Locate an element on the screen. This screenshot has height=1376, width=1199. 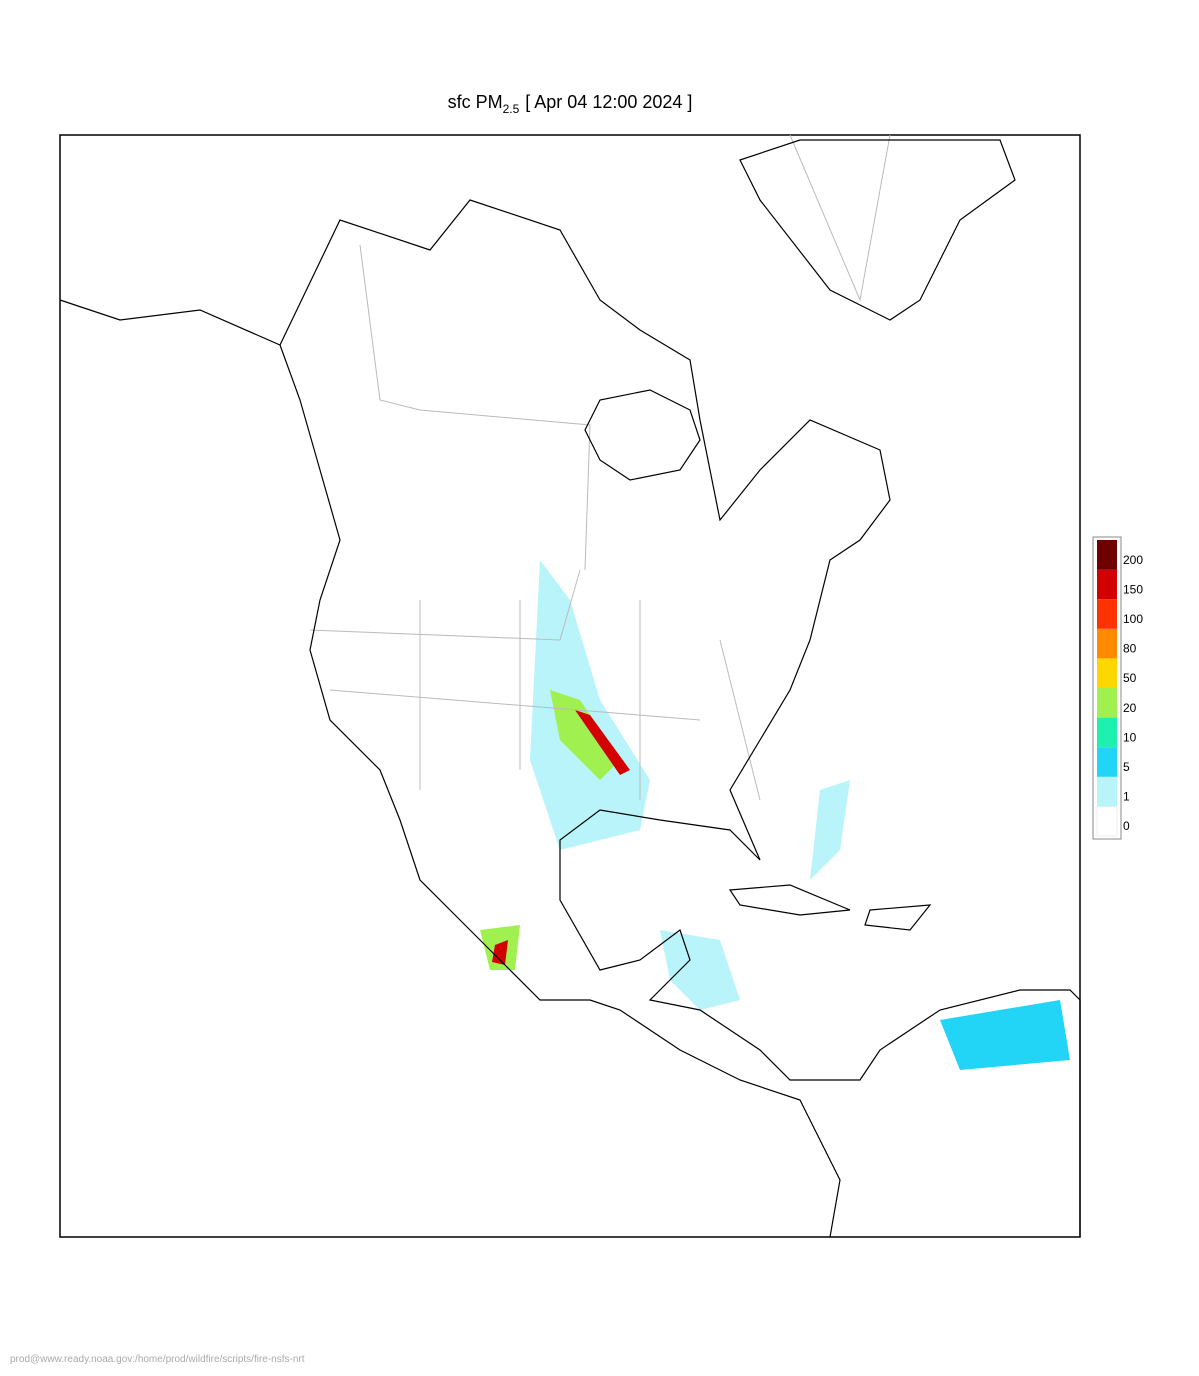
colorbar-label: 20 is located at coordinates (1130, 708).